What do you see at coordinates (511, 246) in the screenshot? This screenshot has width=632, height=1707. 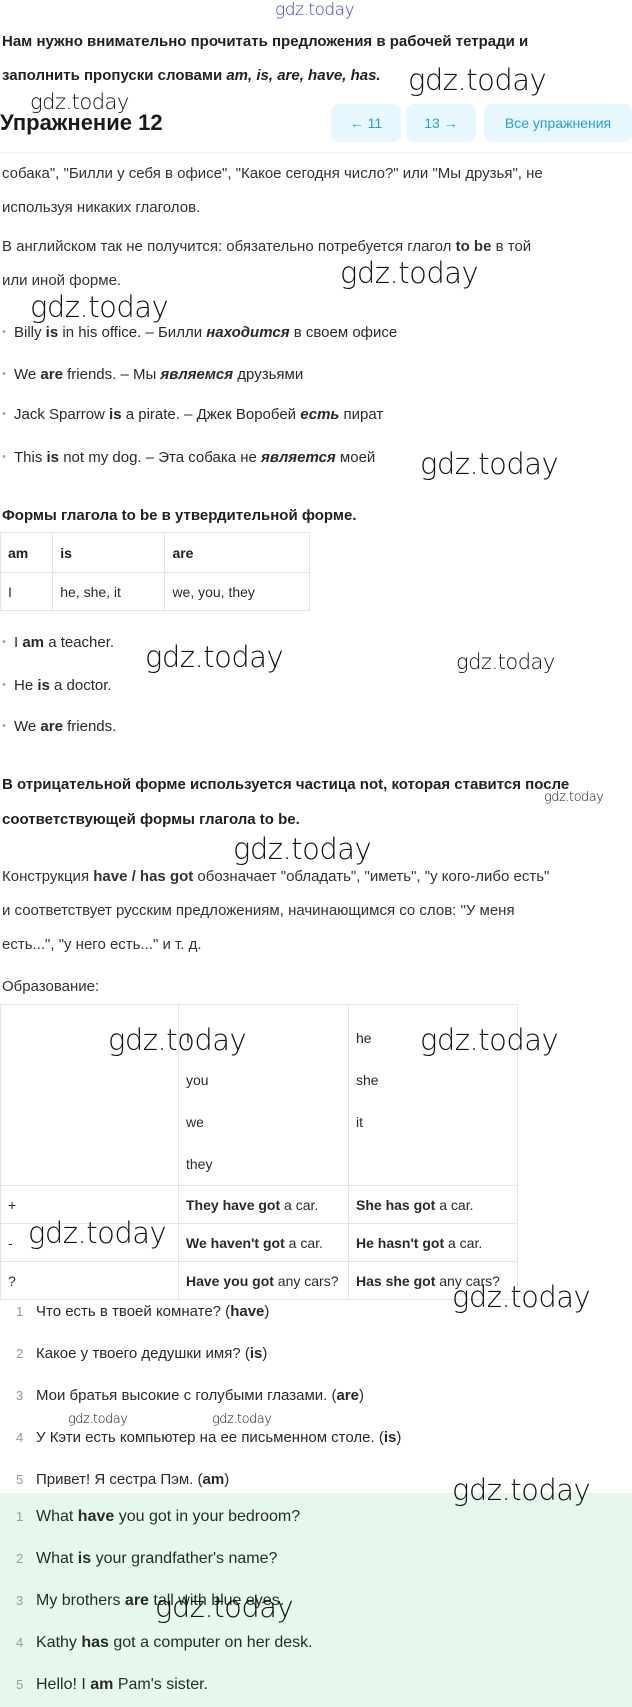 I see `t: в той` at bounding box center [511, 246].